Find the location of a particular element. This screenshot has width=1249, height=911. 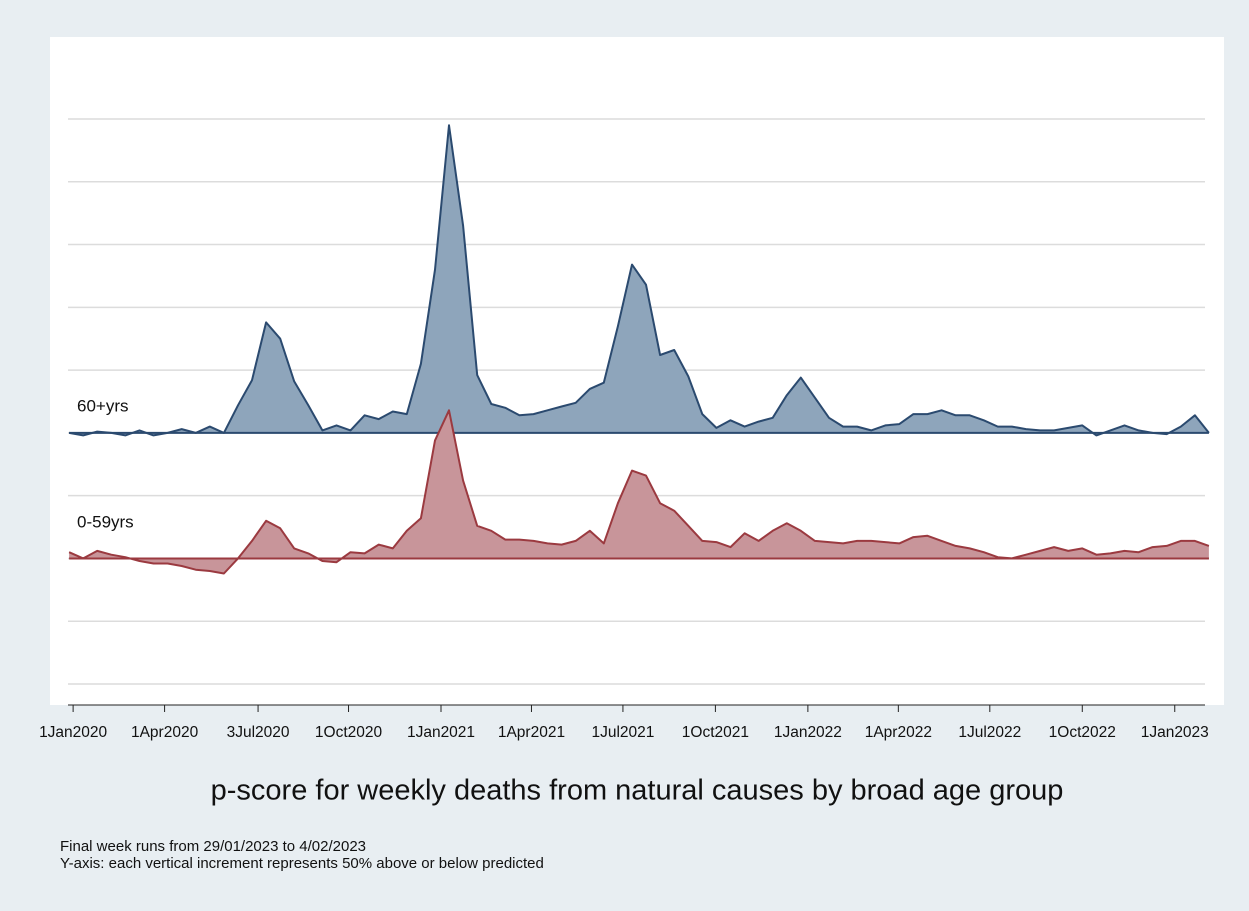

x-tick-label: 1Oct2022 is located at coordinates (1082, 732).